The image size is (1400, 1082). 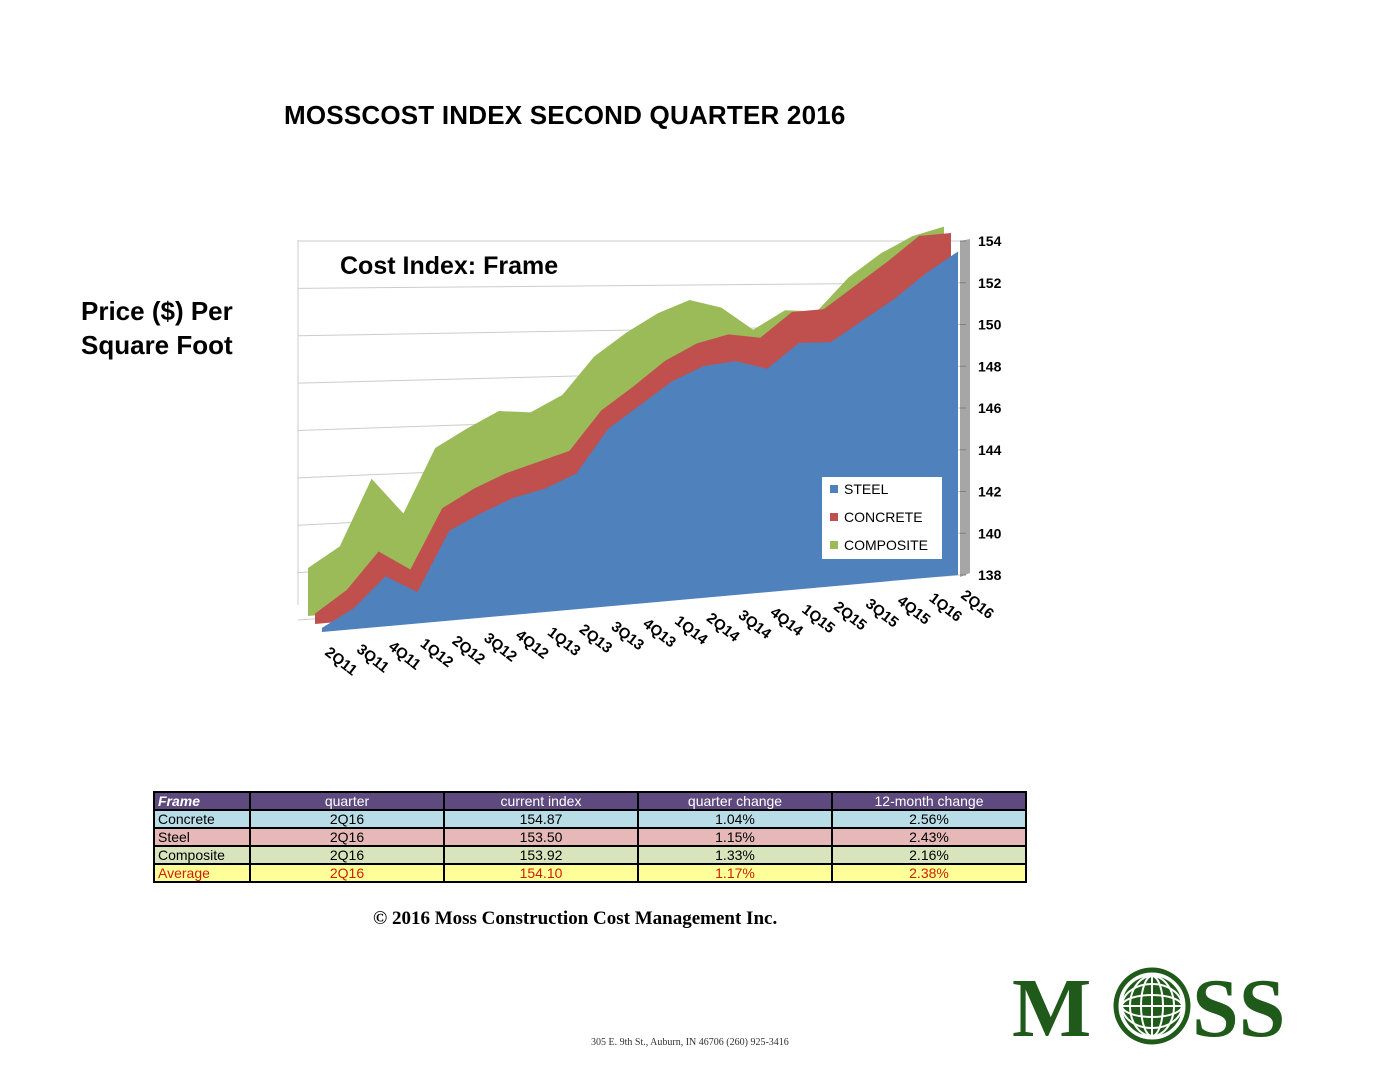 What do you see at coordinates (735, 801) in the screenshot?
I see `table-header: quarter change` at bounding box center [735, 801].